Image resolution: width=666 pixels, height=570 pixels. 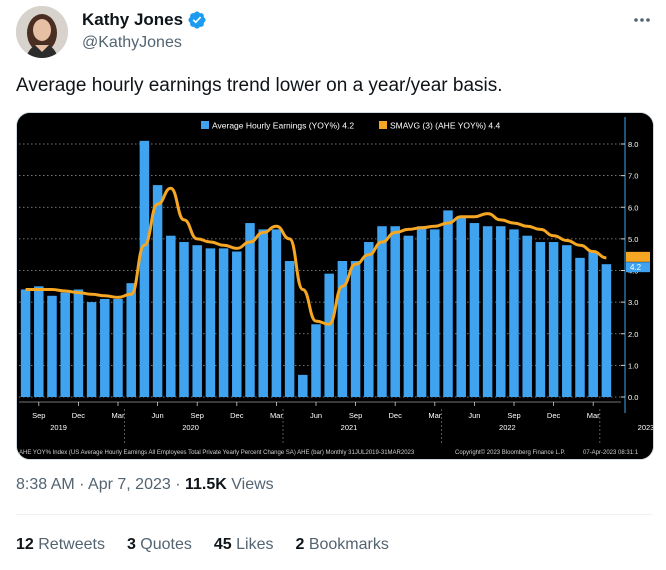 What do you see at coordinates (222, 544) in the screenshot?
I see `likes-count: 45` at bounding box center [222, 544].